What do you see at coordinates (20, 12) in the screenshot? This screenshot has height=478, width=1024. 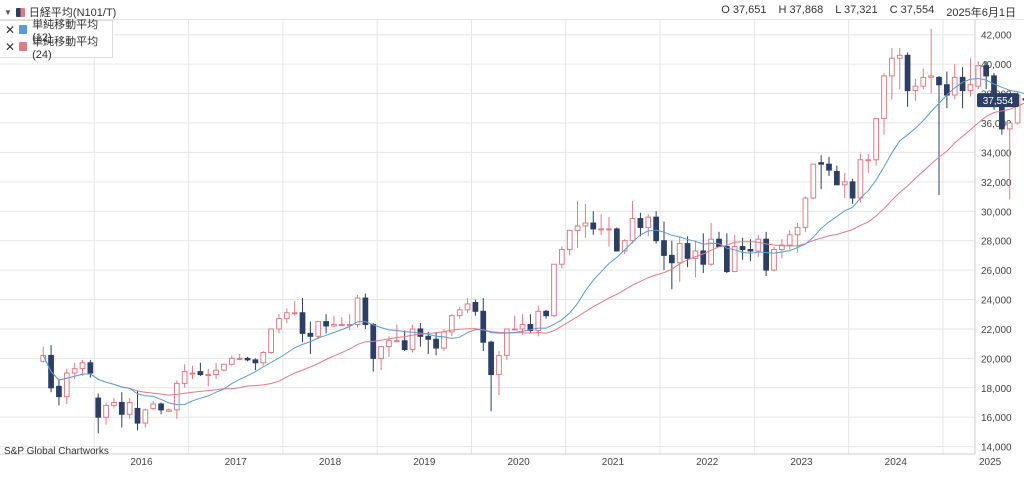 I see `symbol-color-icon` at bounding box center [20, 12].